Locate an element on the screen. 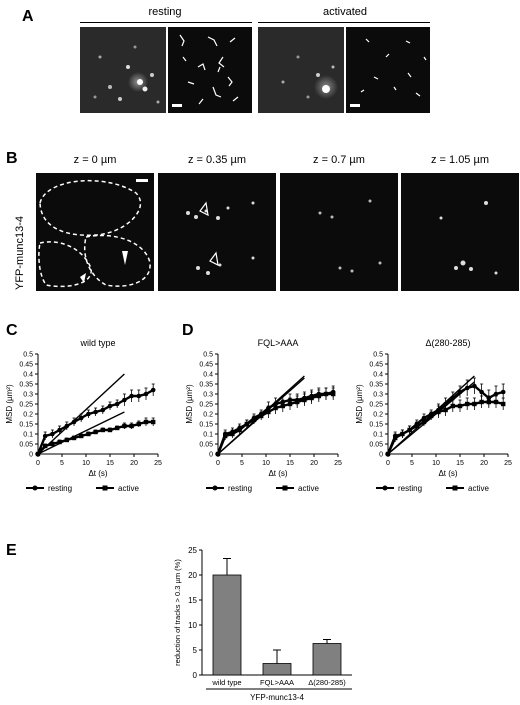 The height and width of the screenshot is (705, 520). legend-label-active: active is located at coordinates (478, 488).